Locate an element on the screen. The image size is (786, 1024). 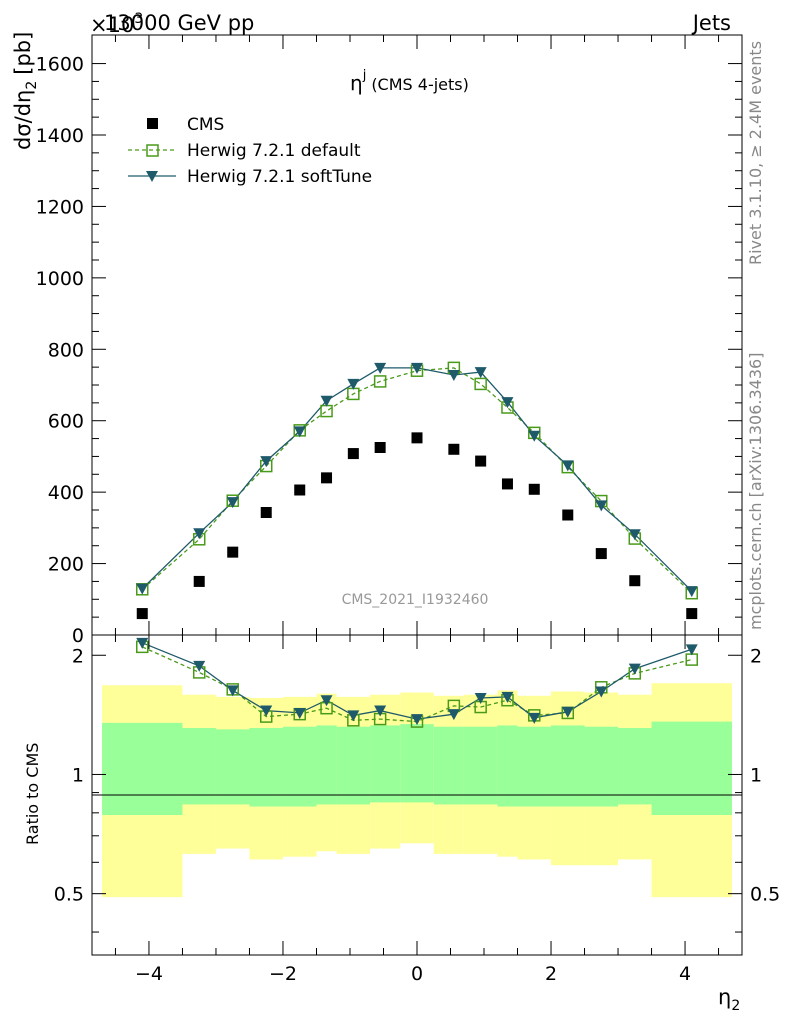
legend-label-cms: CMS is located at coordinates (205, 125).